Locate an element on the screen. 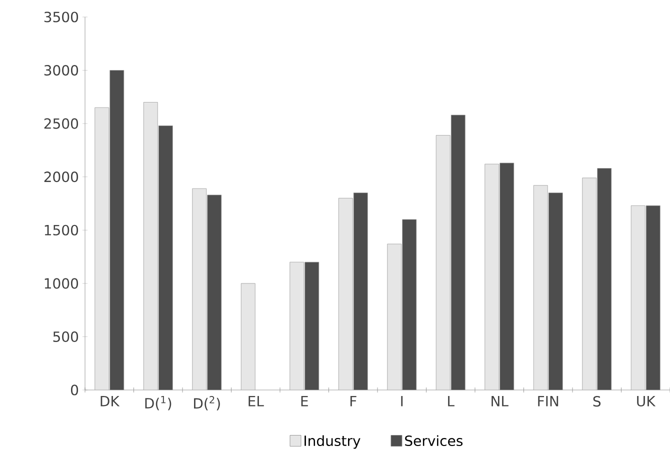  y-tick-label: 2500 is located at coordinates (61, 123).